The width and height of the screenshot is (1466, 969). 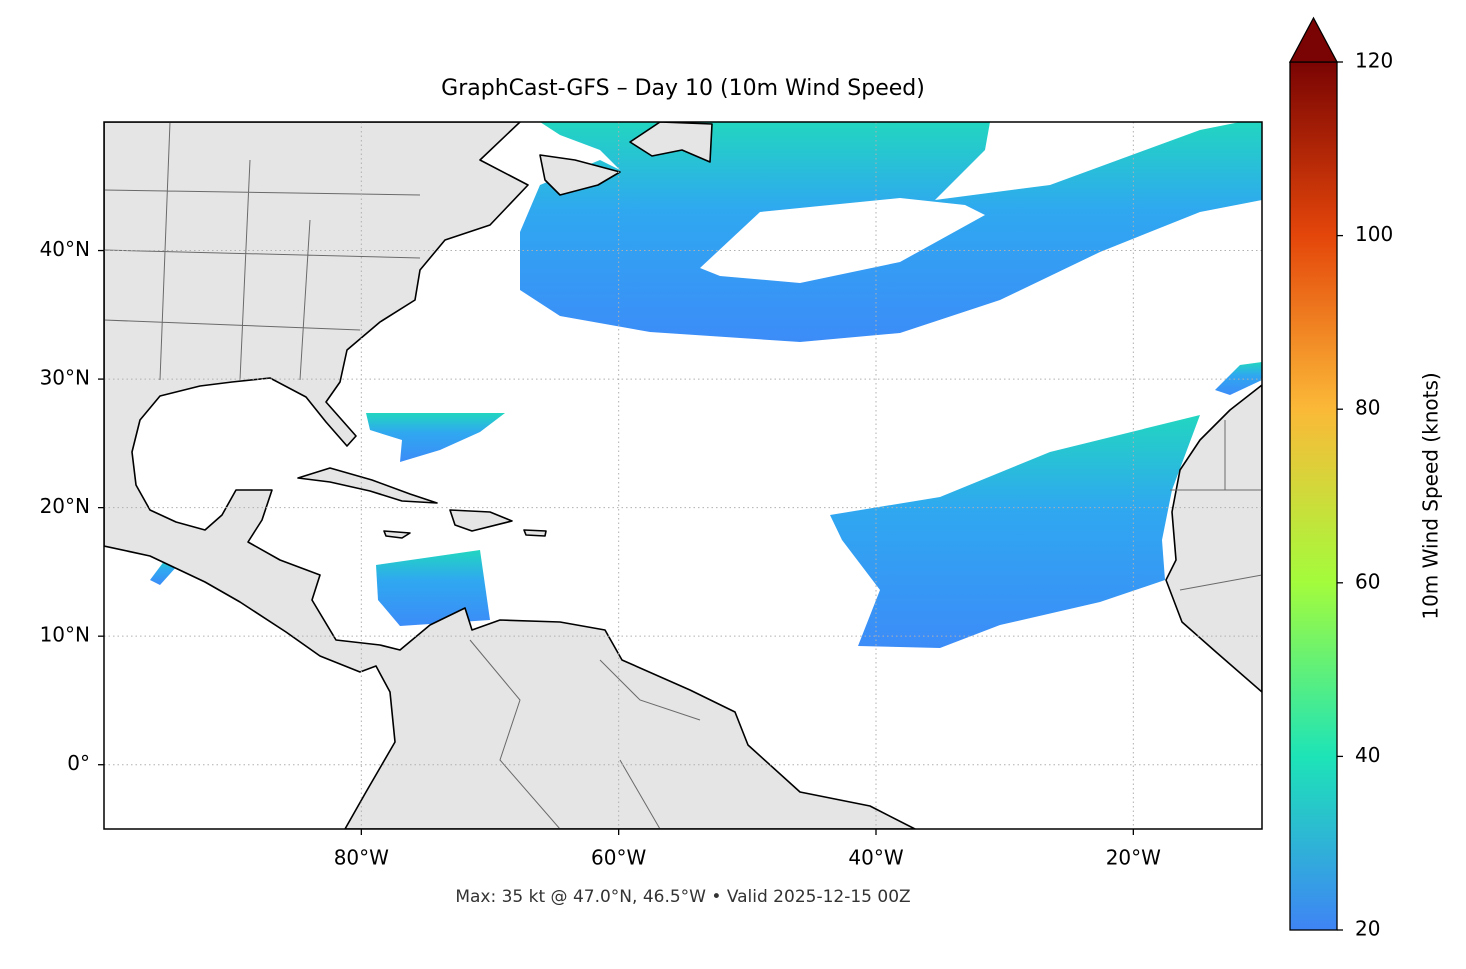 I want to click on colorbar-extend, so click(x=1313, y=39).